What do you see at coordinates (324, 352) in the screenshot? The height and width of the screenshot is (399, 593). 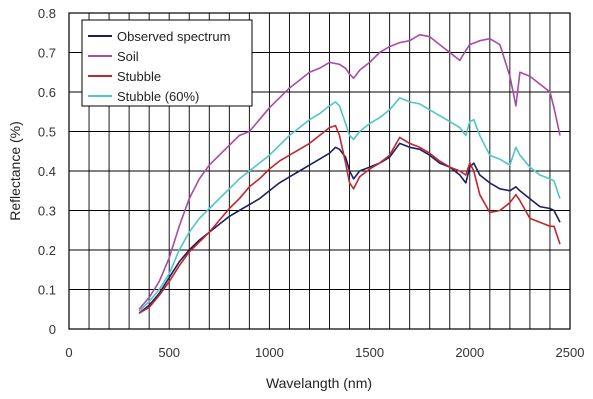 I see `x-axis-ticks: 0 500 1000 1500 2000 2500` at bounding box center [324, 352].